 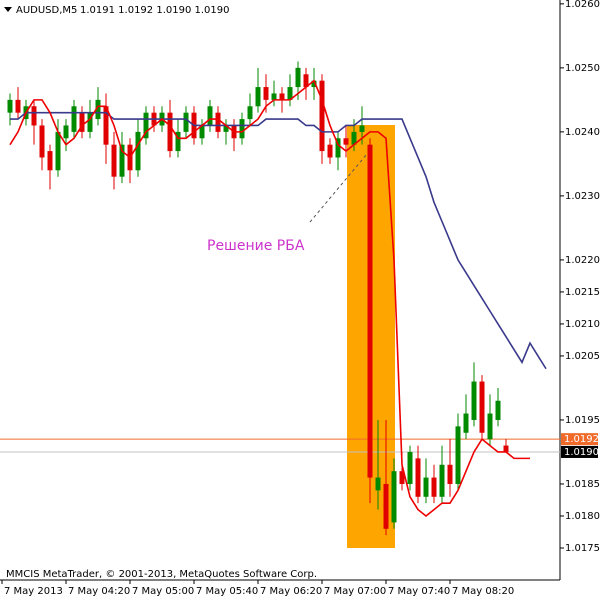 What do you see at coordinates (227, 591) in the screenshot?
I see `x-tick-label: 7 May 05:40` at bounding box center [227, 591].